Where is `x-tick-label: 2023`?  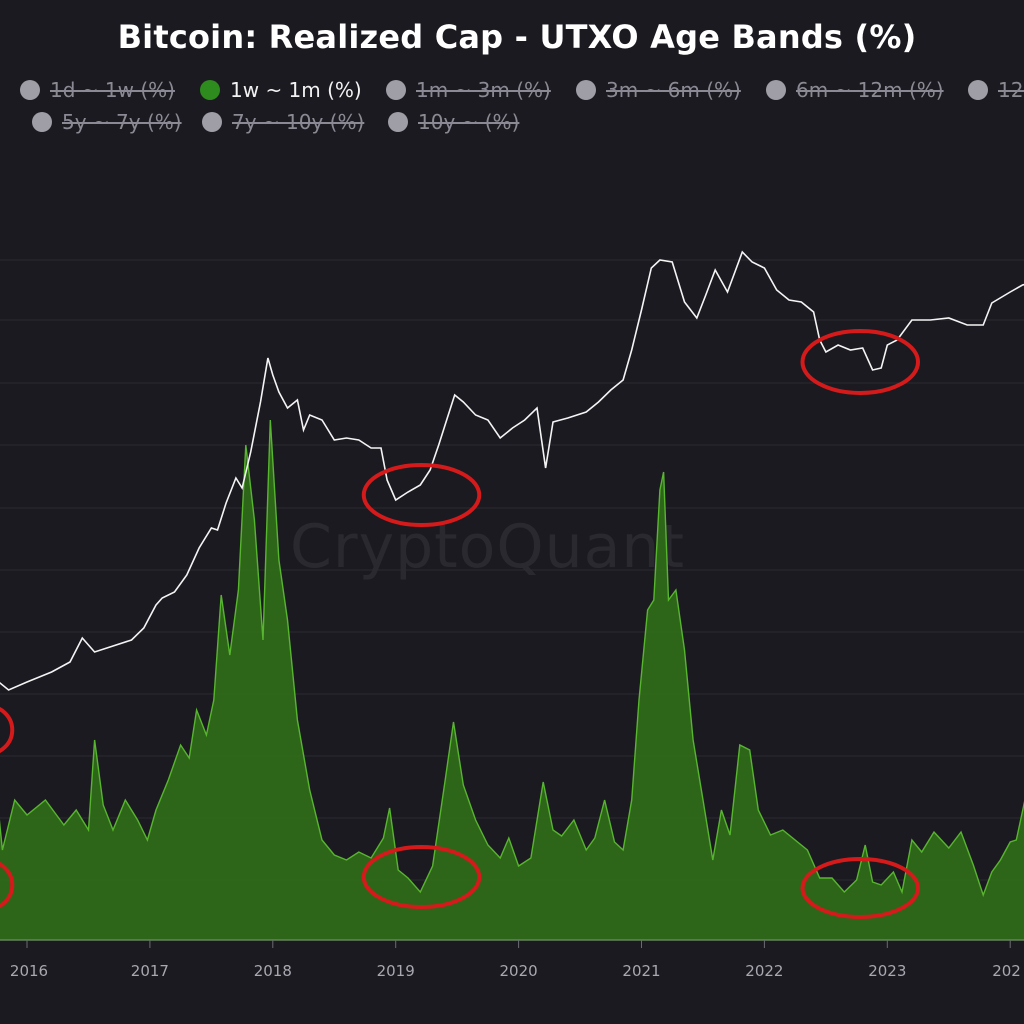 x-tick-label: 2023 is located at coordinates (887, 971).